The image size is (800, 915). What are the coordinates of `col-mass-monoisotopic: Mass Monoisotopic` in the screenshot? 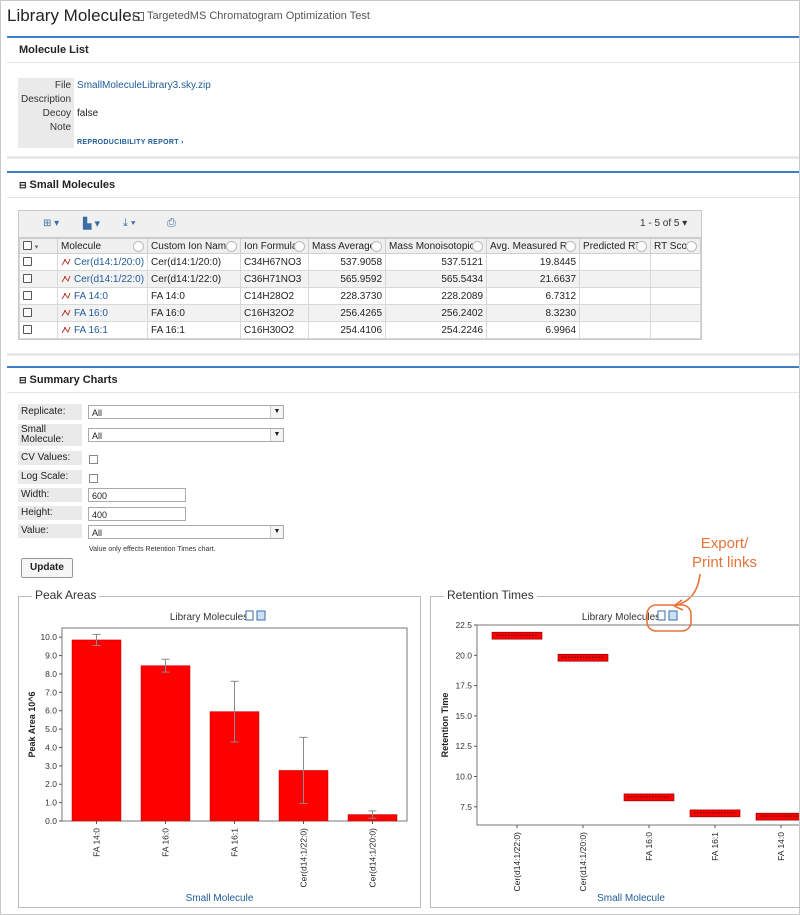 It's located at (436, 246).